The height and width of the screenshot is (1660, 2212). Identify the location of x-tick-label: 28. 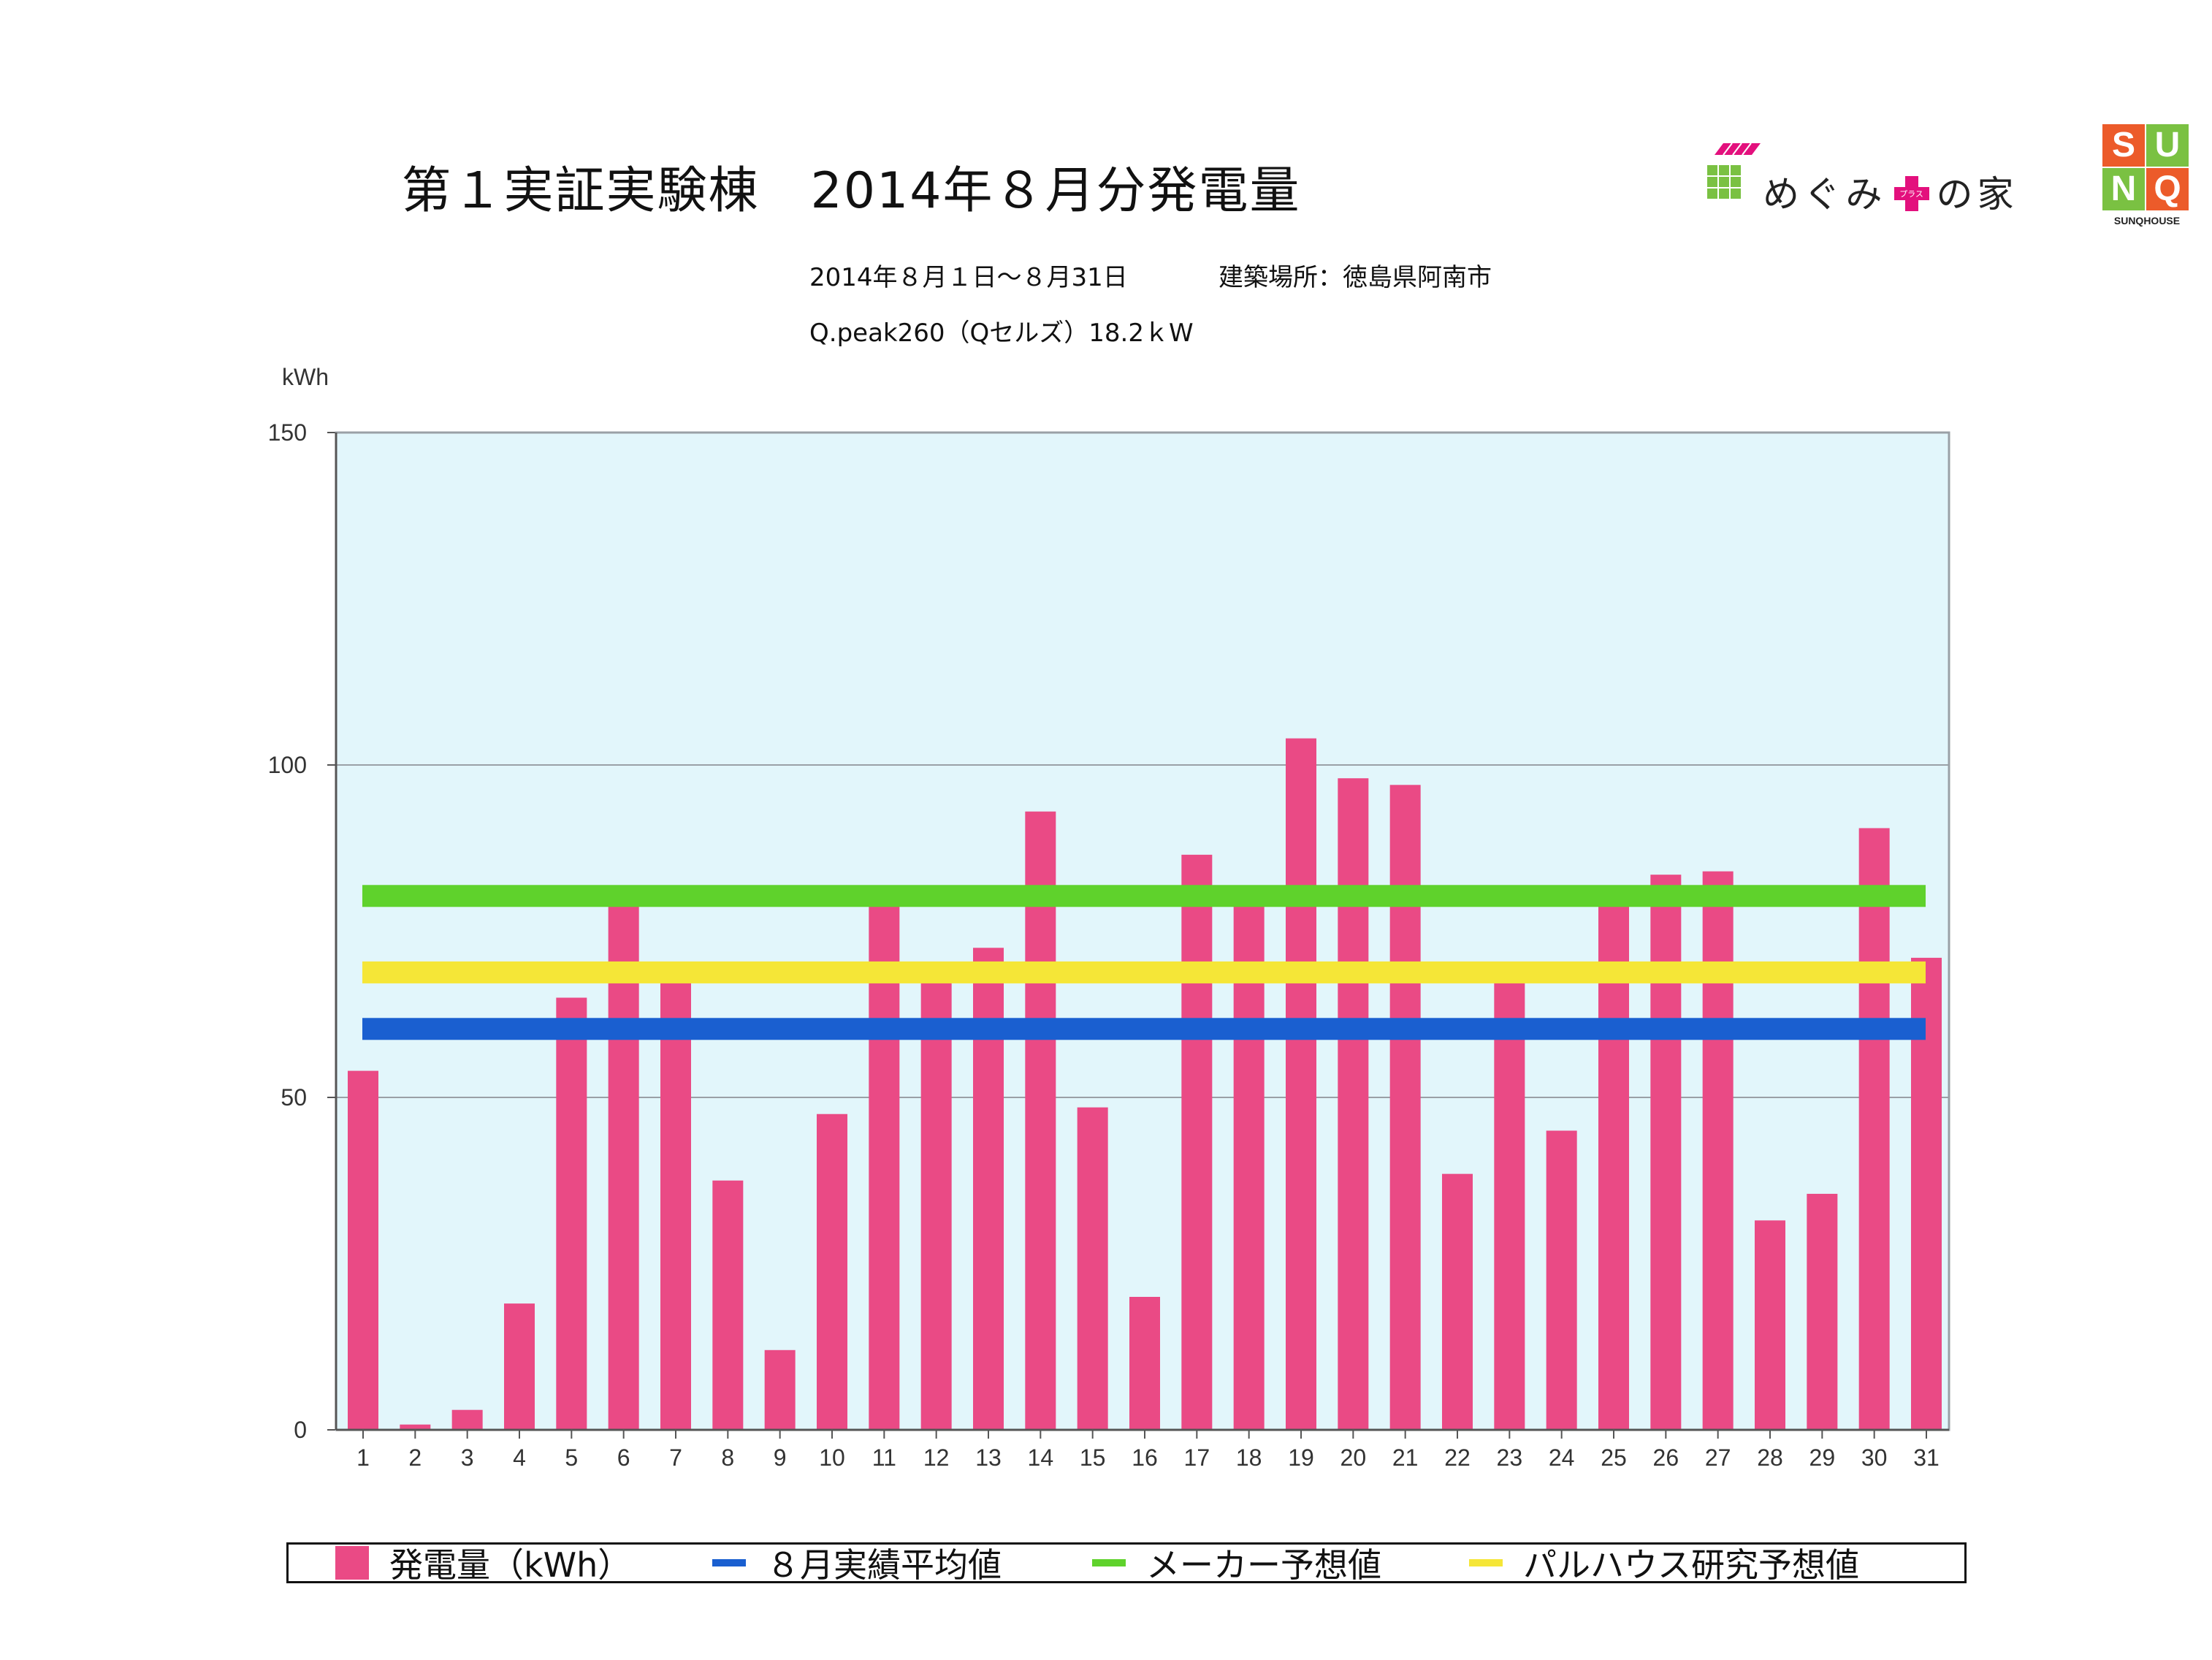
(1770, 1457).